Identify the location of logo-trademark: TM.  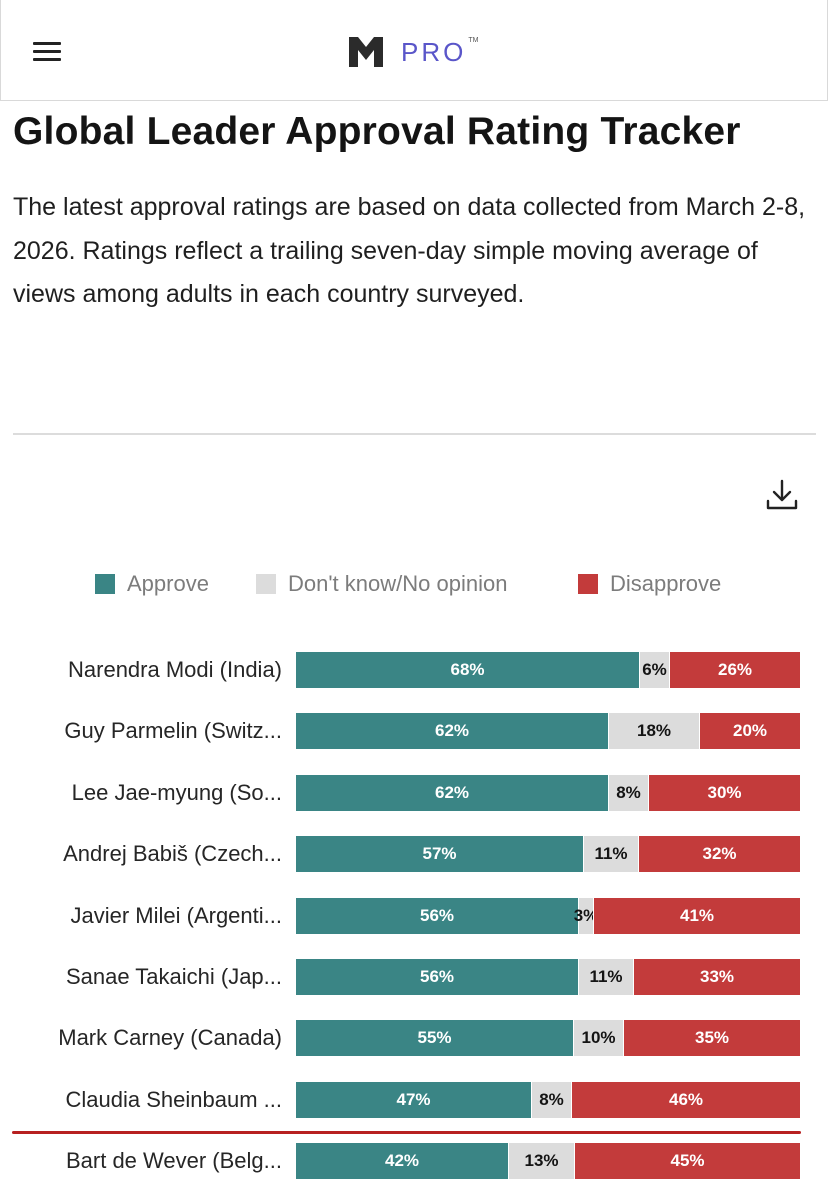
(473, 40).